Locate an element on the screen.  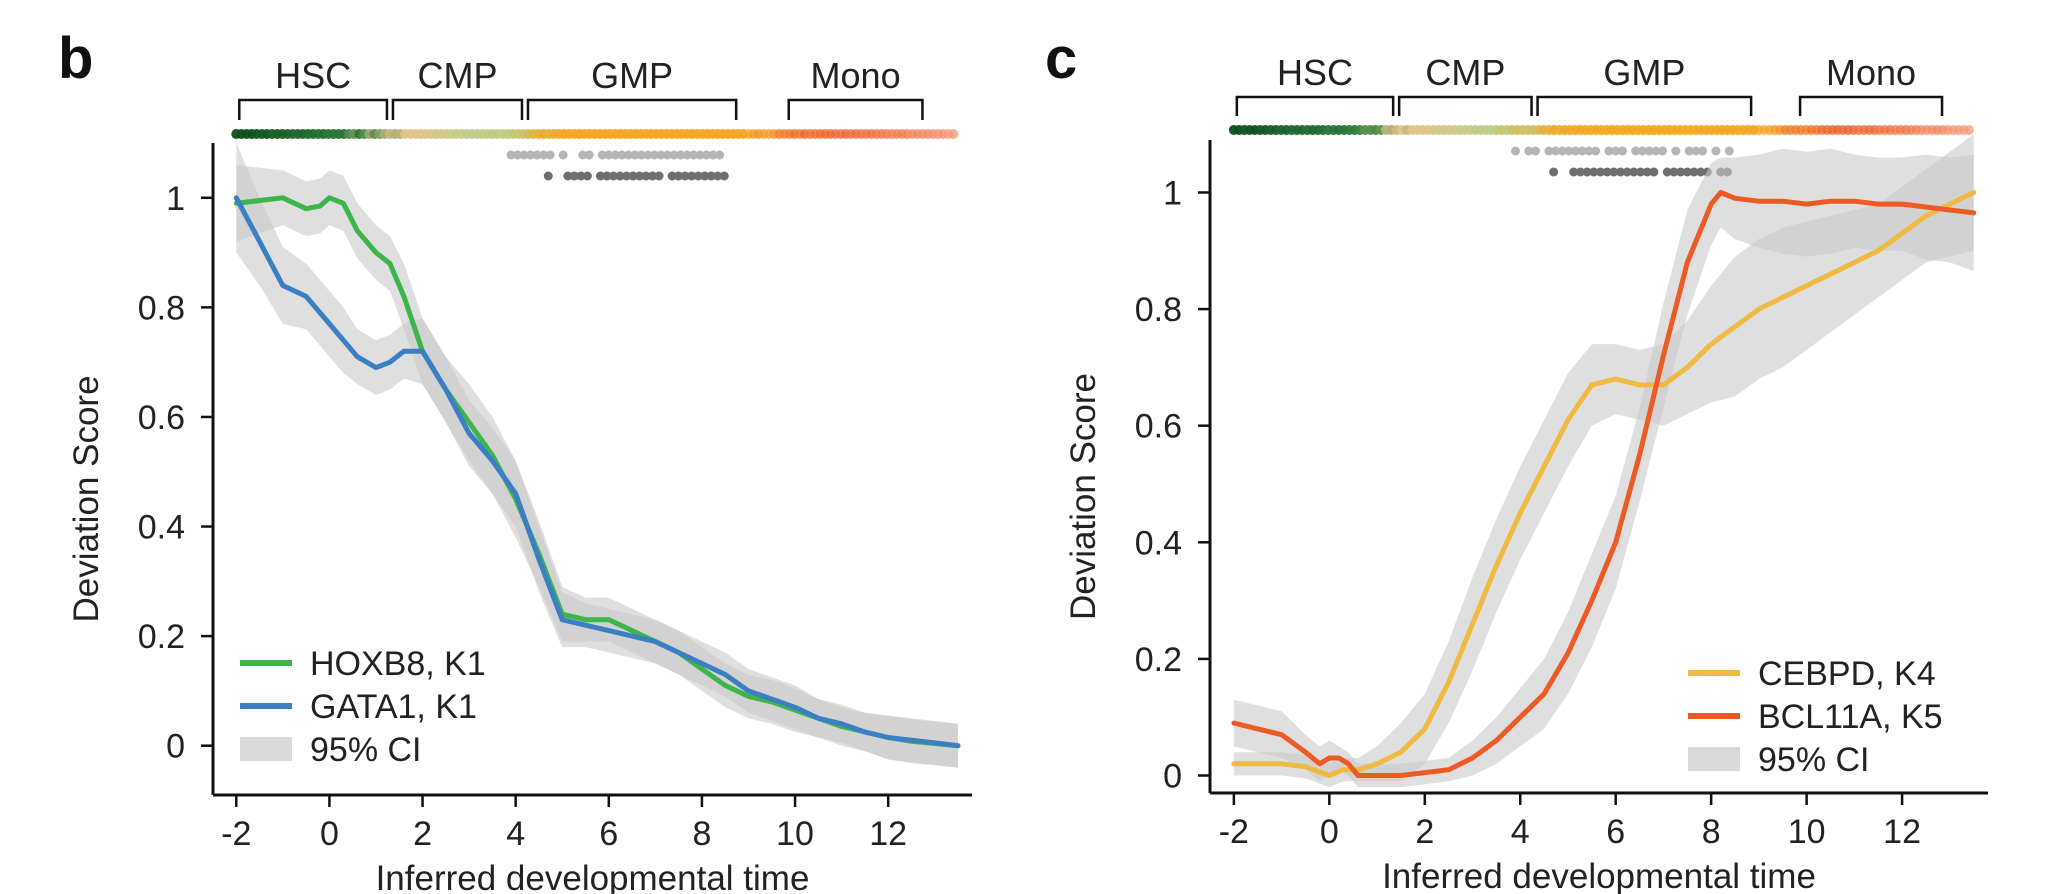
legend-label: 95% CI is located at coordinates (366, 750).